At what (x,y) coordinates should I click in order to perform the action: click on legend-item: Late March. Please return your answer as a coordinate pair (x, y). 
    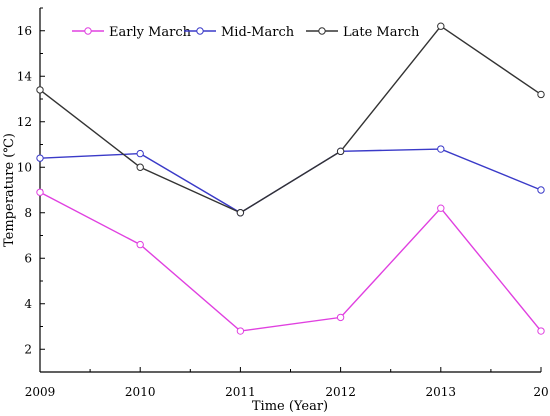
    Looking at the image, I should click on (363, 32).